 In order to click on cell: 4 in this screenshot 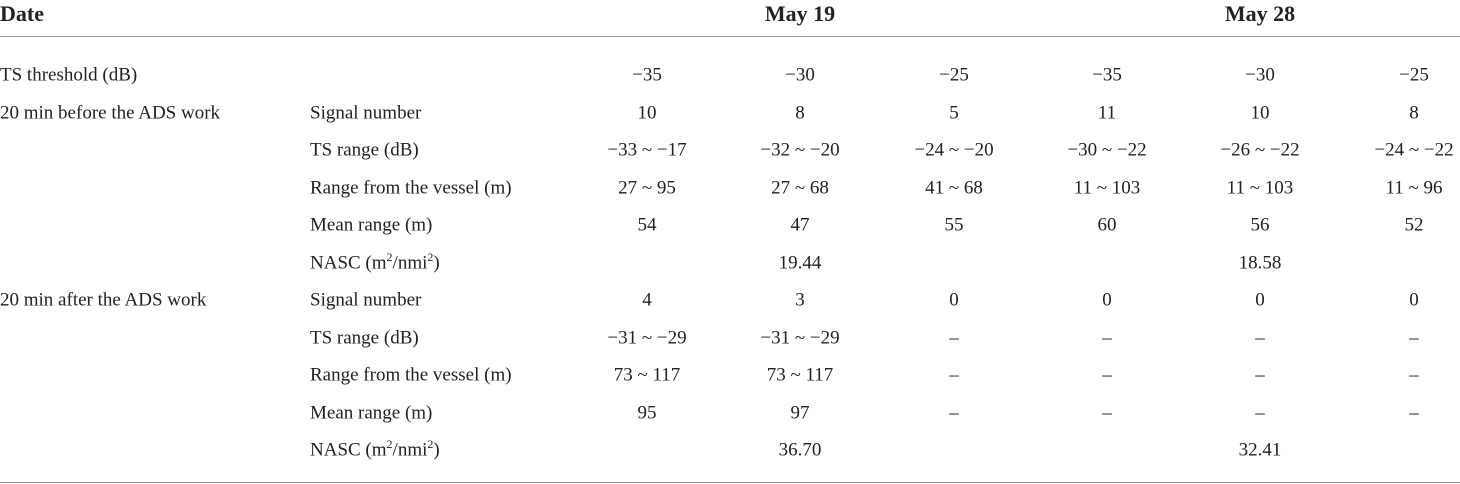, I will do `click(647, 300)`.